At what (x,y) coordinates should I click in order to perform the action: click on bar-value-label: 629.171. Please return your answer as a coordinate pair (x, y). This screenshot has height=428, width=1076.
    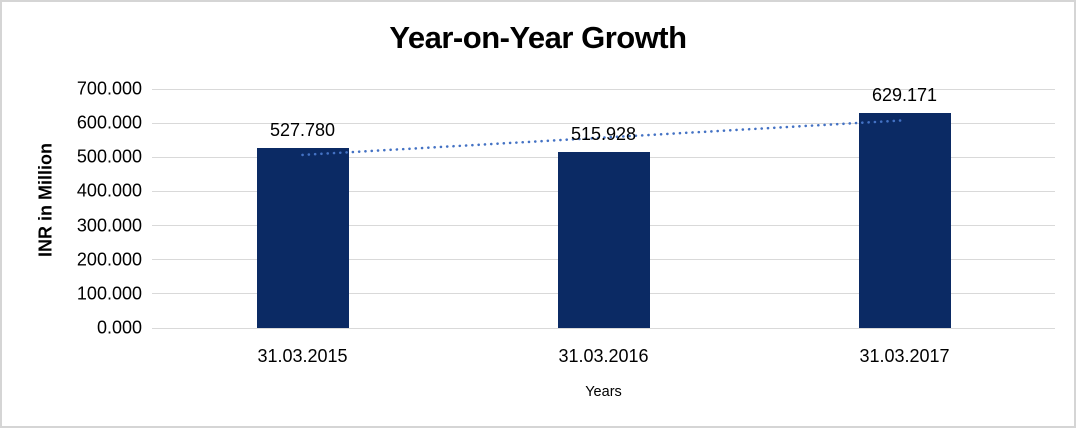
    Looking at the image, I should click on (904, 95).